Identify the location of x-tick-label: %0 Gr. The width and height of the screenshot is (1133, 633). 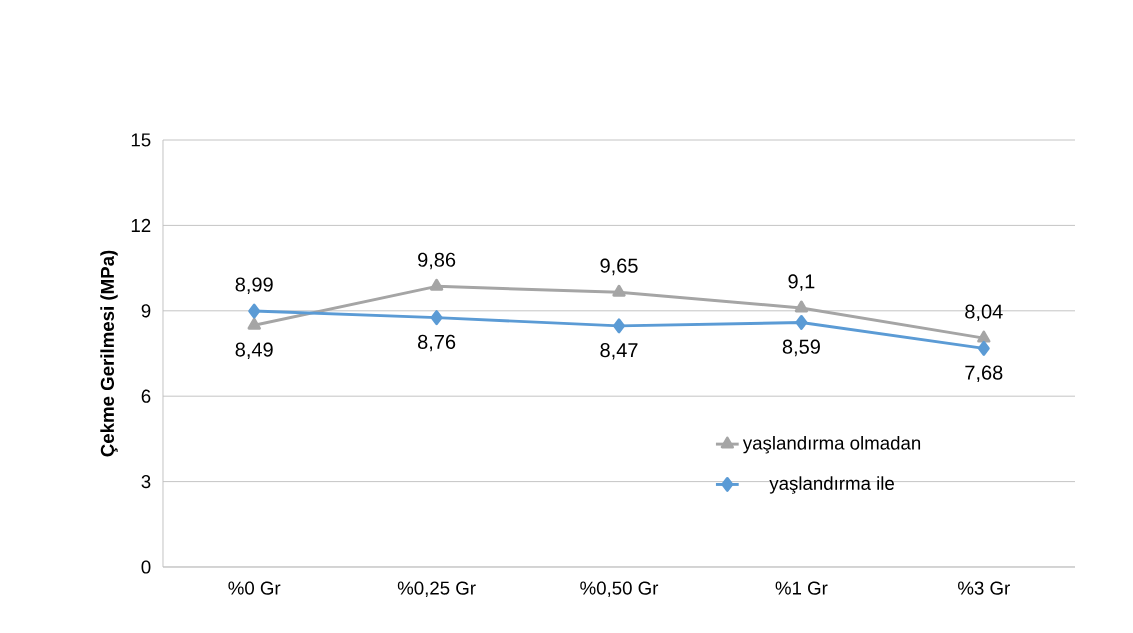
(254, 588).